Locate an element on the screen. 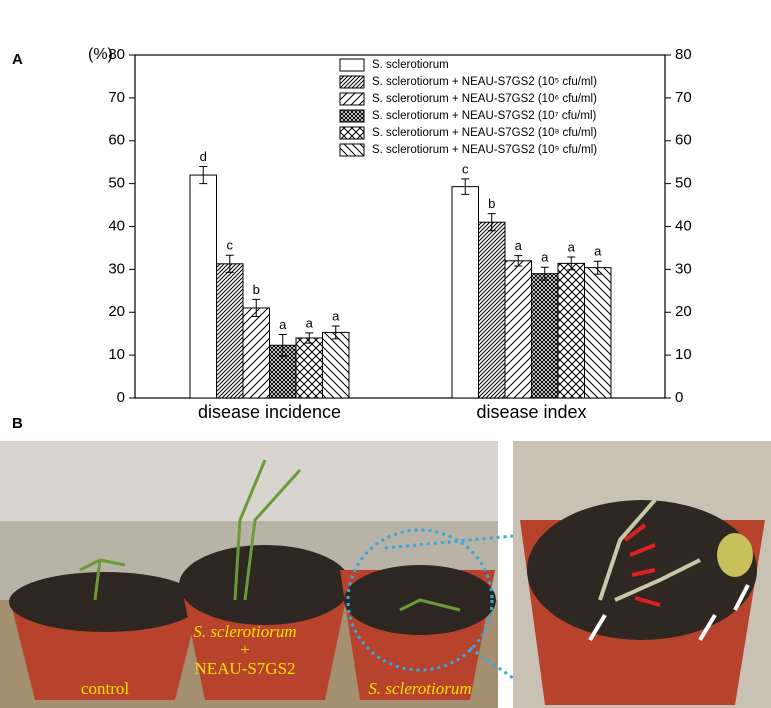 This screenshot has width=771, height=708. y2-tick-label: 20 is located at coordinates (683, 311).